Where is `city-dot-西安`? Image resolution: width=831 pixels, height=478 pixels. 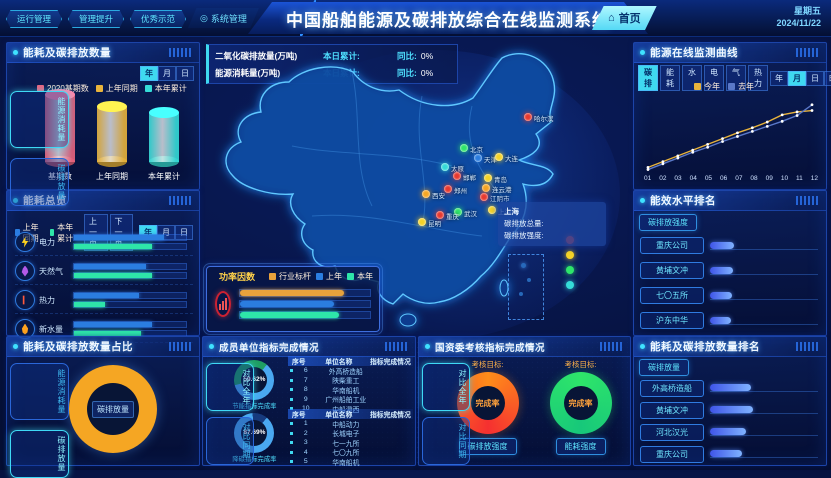 city-dot-西安 is located at coordinates (426, 194).